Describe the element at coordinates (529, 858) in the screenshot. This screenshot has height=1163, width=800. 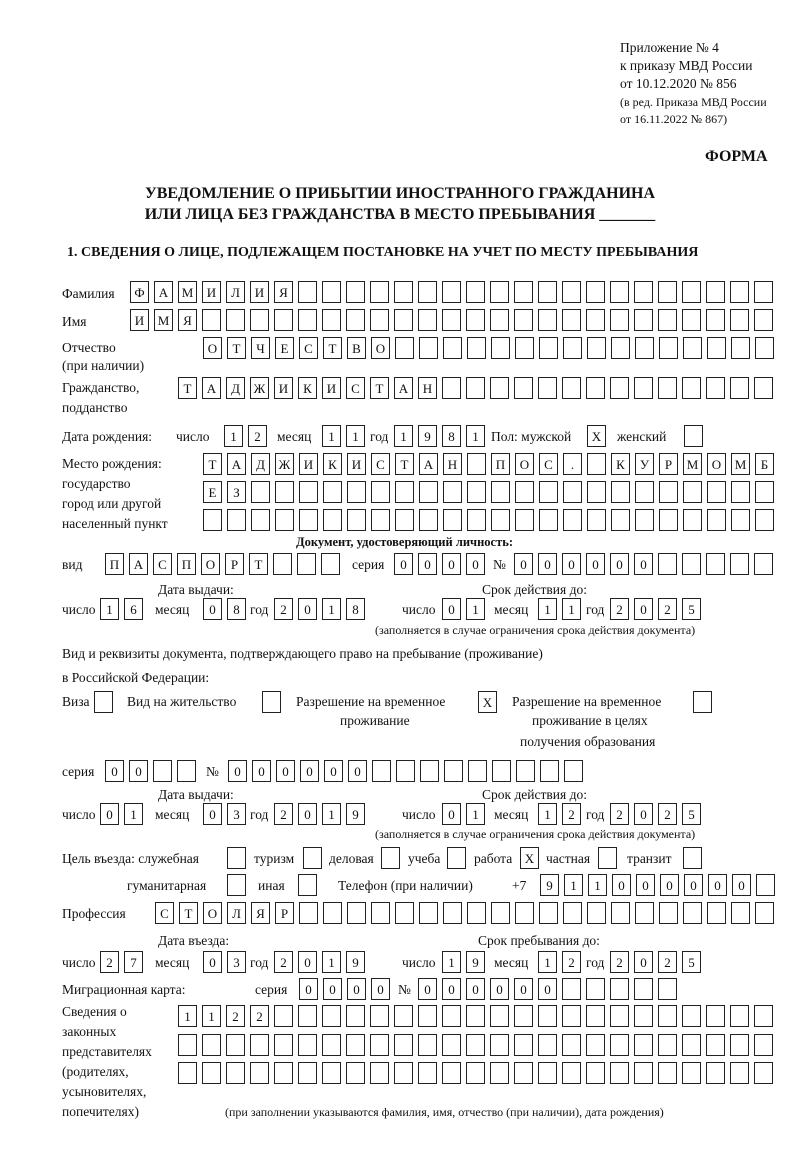
I see `purpose-work-checkbox: X` at that location.